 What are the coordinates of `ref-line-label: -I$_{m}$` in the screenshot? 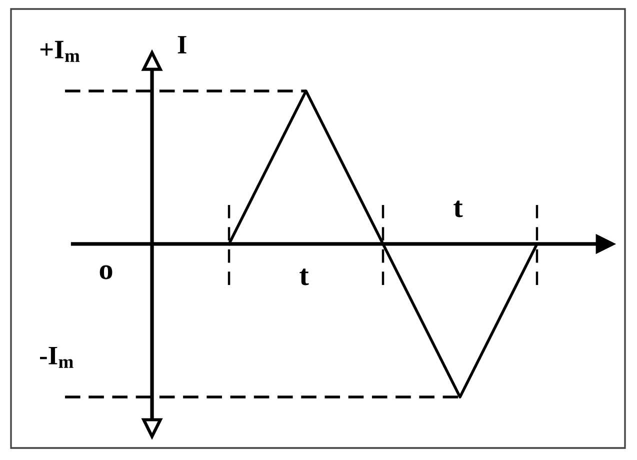 It's located at (57, 357).